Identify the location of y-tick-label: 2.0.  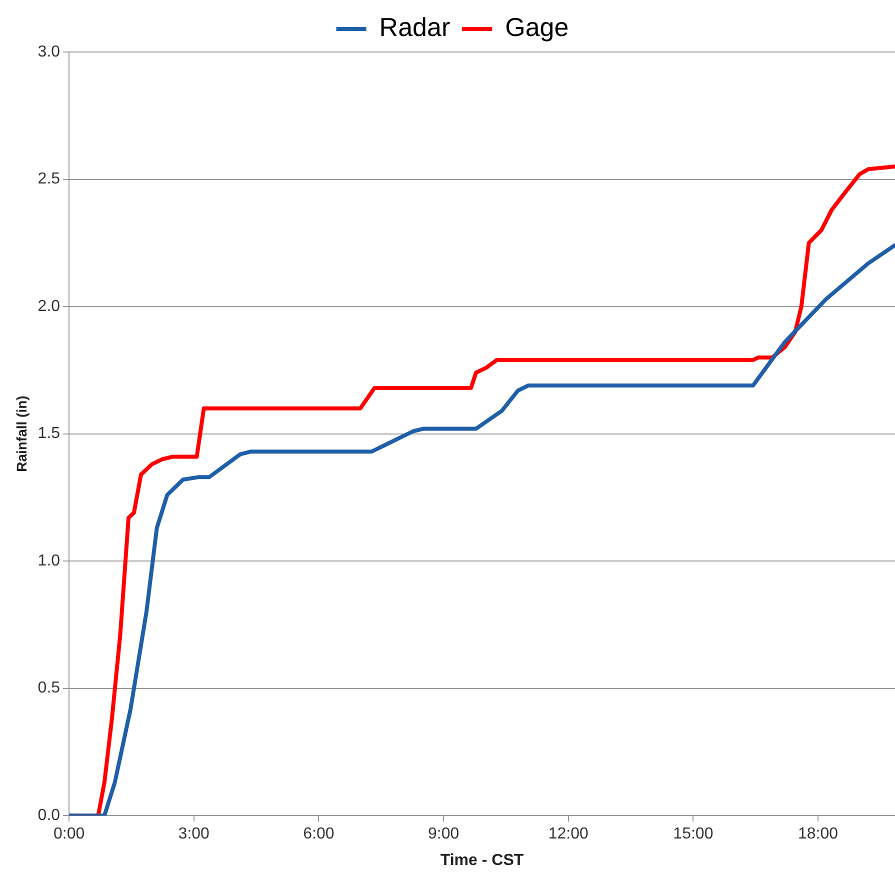
(49, 306).